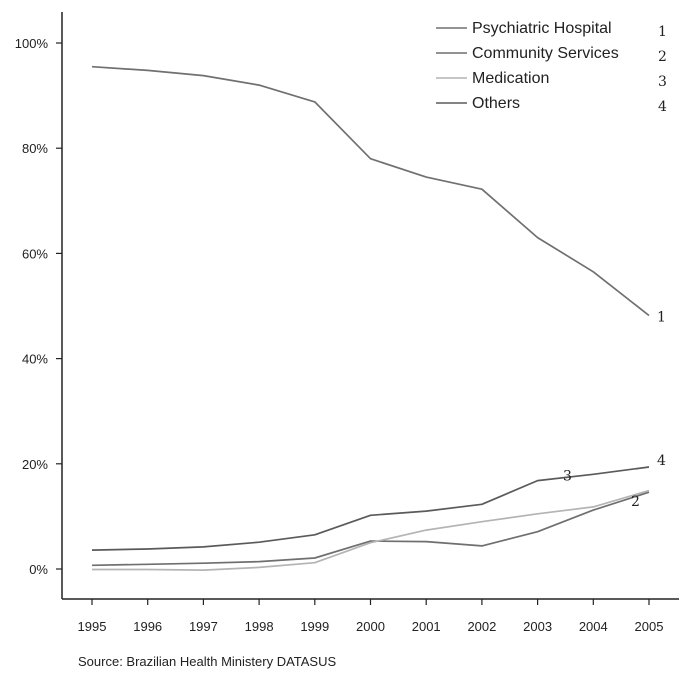 This screenshot has width=679, height=673. I want to click on y-tick-label: 20%, so click(35, 464).